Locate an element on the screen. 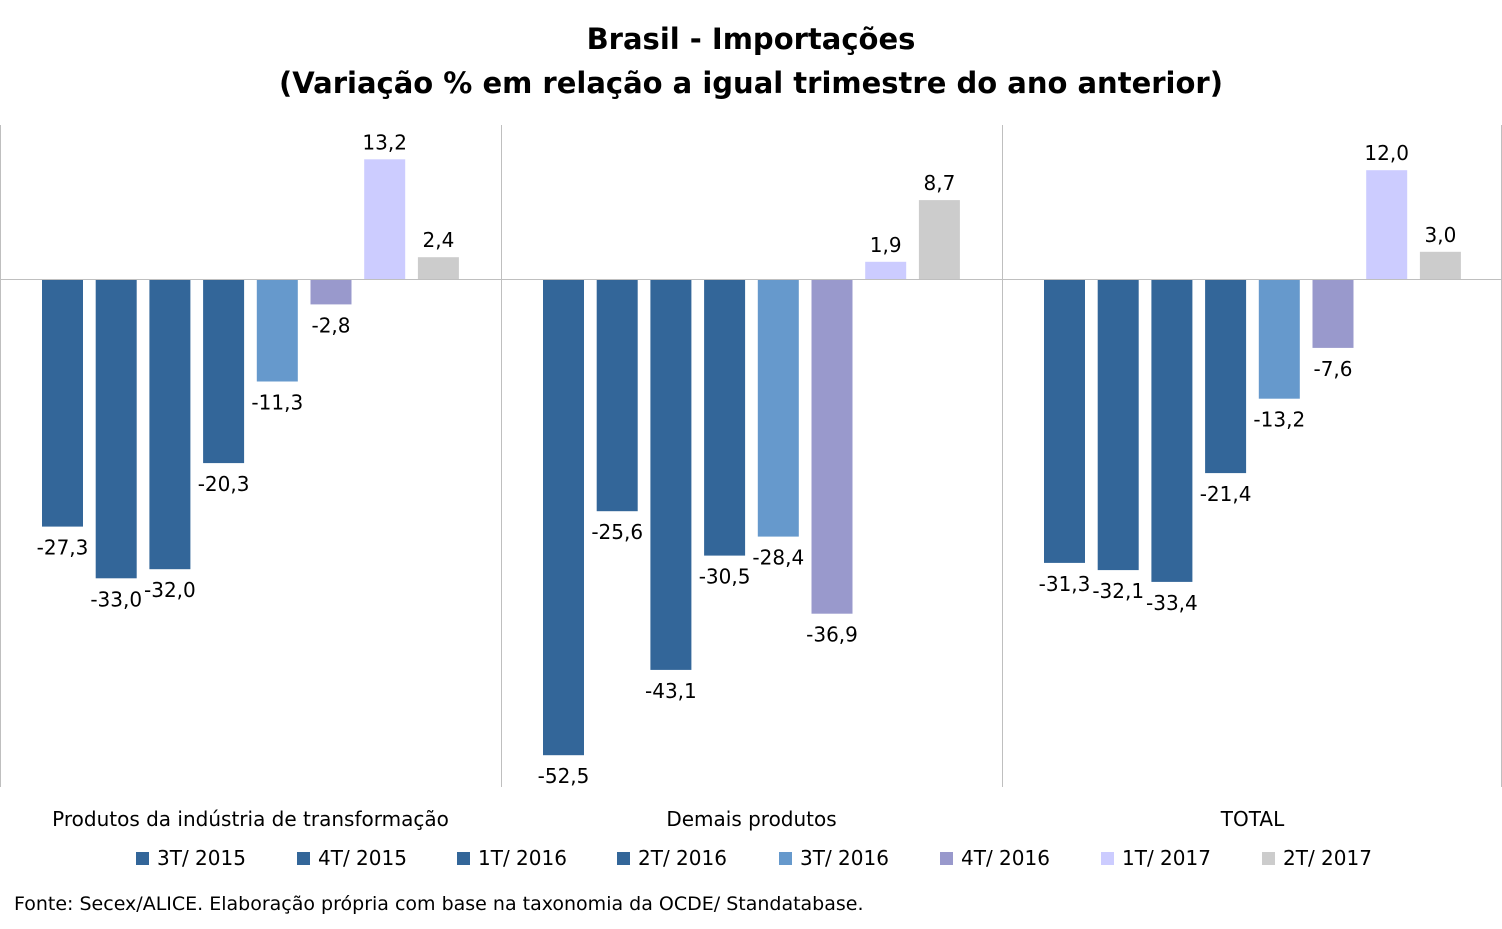  data-label: -28,4 is located at coordinates (778, 558).